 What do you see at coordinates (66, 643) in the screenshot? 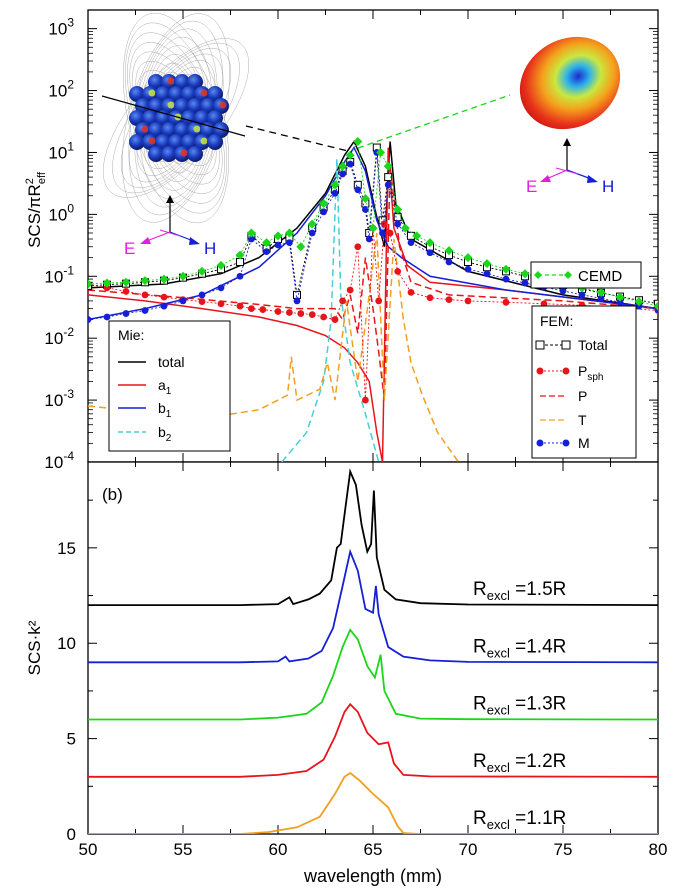
I see `panel-b-y-tick-label: 10` at bounding box center [66, 643].